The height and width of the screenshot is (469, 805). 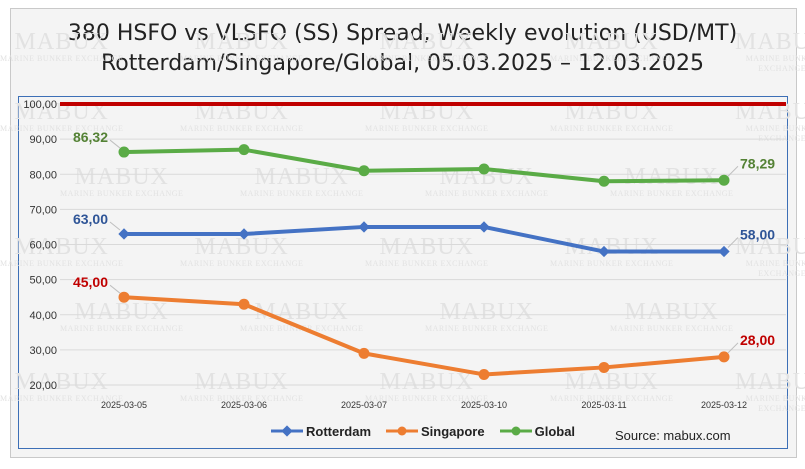 What do you see at coordinates (90, 219) in the screenshot?
I see `data-label-first-rotterdam: 63,00` at bounding box center [90, 219].